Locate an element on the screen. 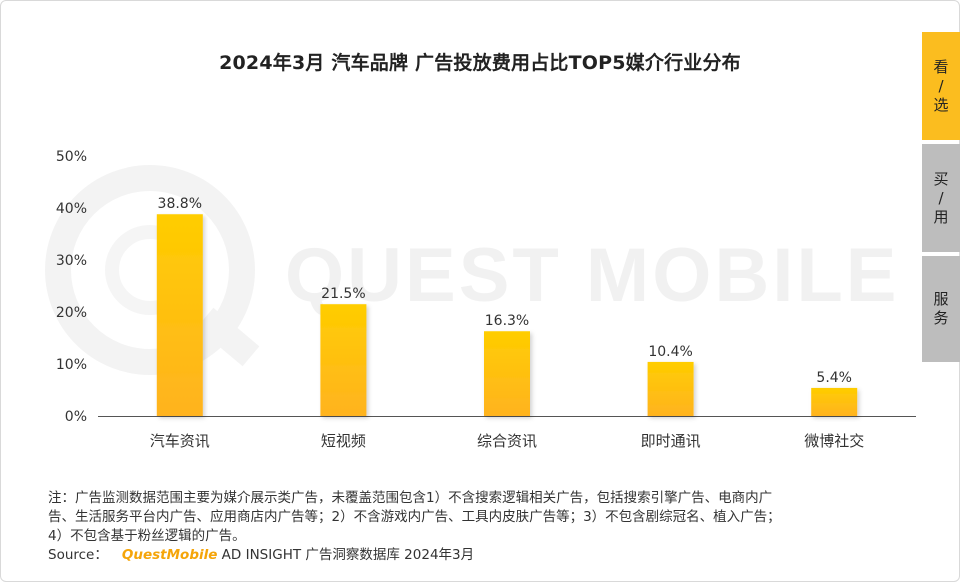 The width and height of the screenshot is (960, 582). y-tick-label: 20% is located at coordinates (71, 313).